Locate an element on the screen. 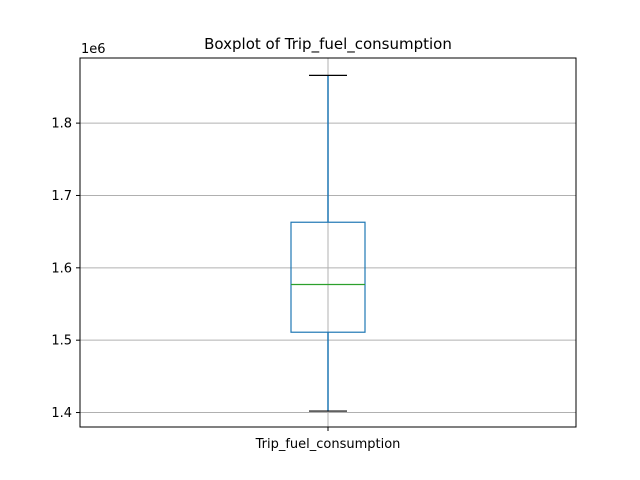  x-tick-label: Trip_fuel_consumption is located at coordinates (328, 444).